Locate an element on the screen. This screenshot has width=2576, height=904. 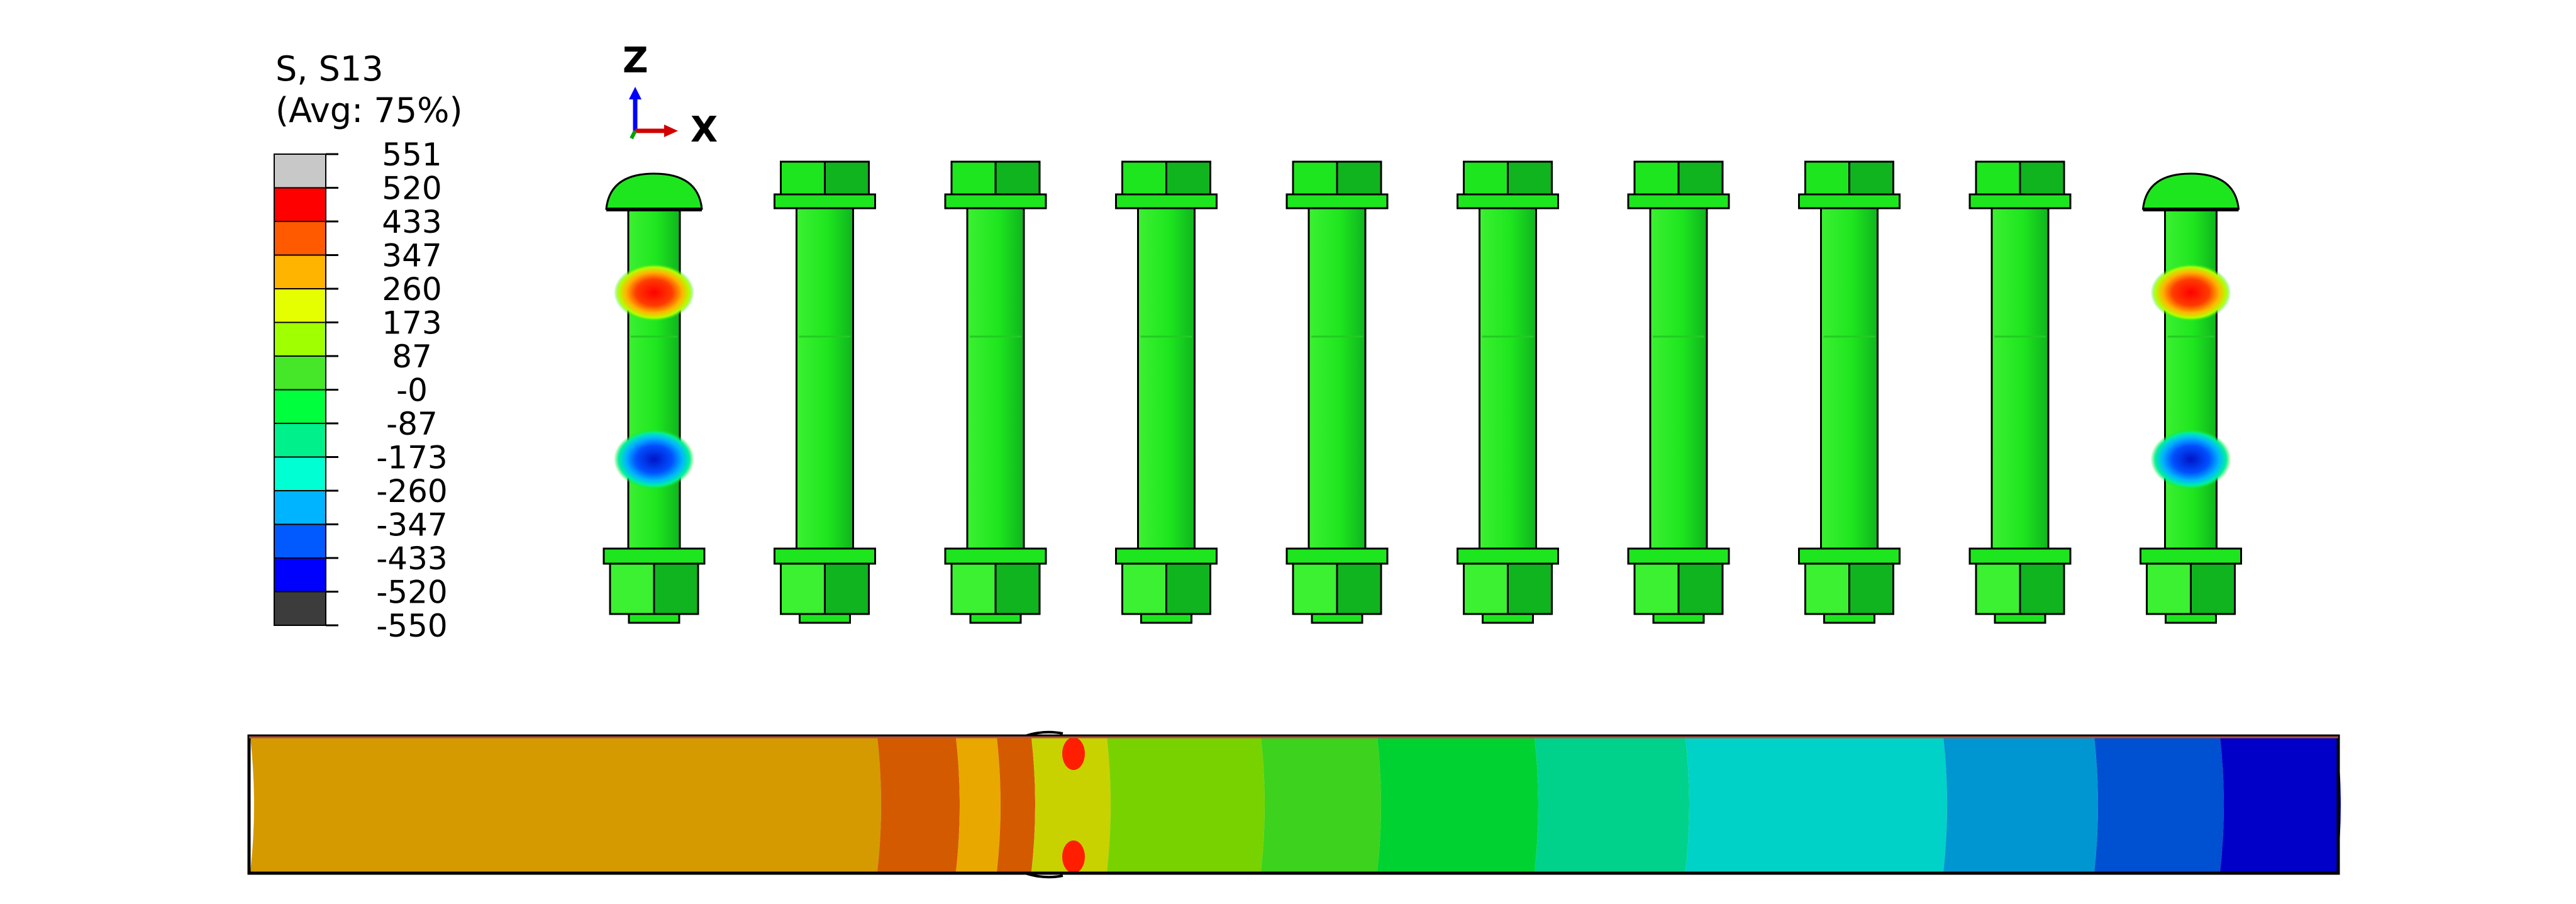
plate-section is located at coordinates (1294, 804).